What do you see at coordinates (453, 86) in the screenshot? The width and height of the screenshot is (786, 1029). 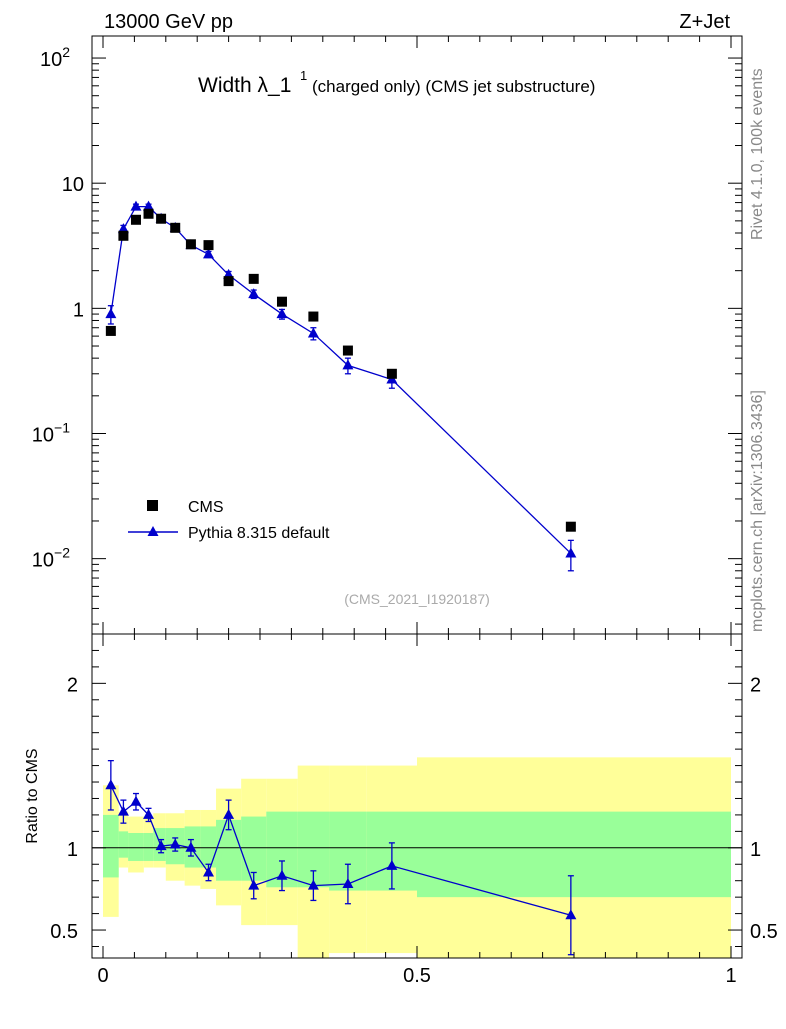 I see `title-rest-text: (charged only) (CMS jet substructure)` at bounding box center [453, 86].